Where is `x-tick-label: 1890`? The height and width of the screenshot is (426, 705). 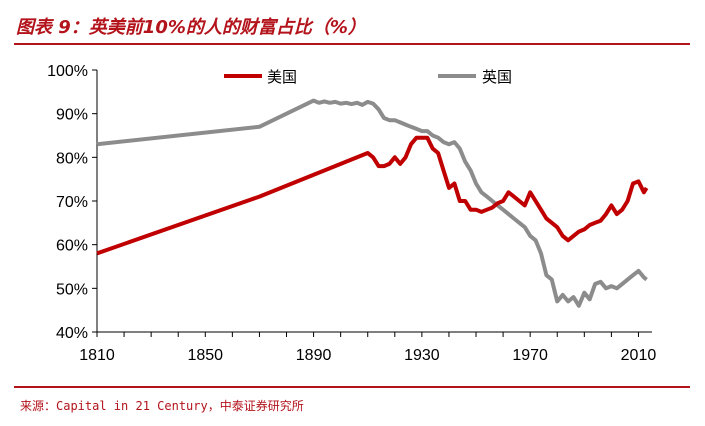 x-tick-label: 1890 is located at coordinates (314, 355).